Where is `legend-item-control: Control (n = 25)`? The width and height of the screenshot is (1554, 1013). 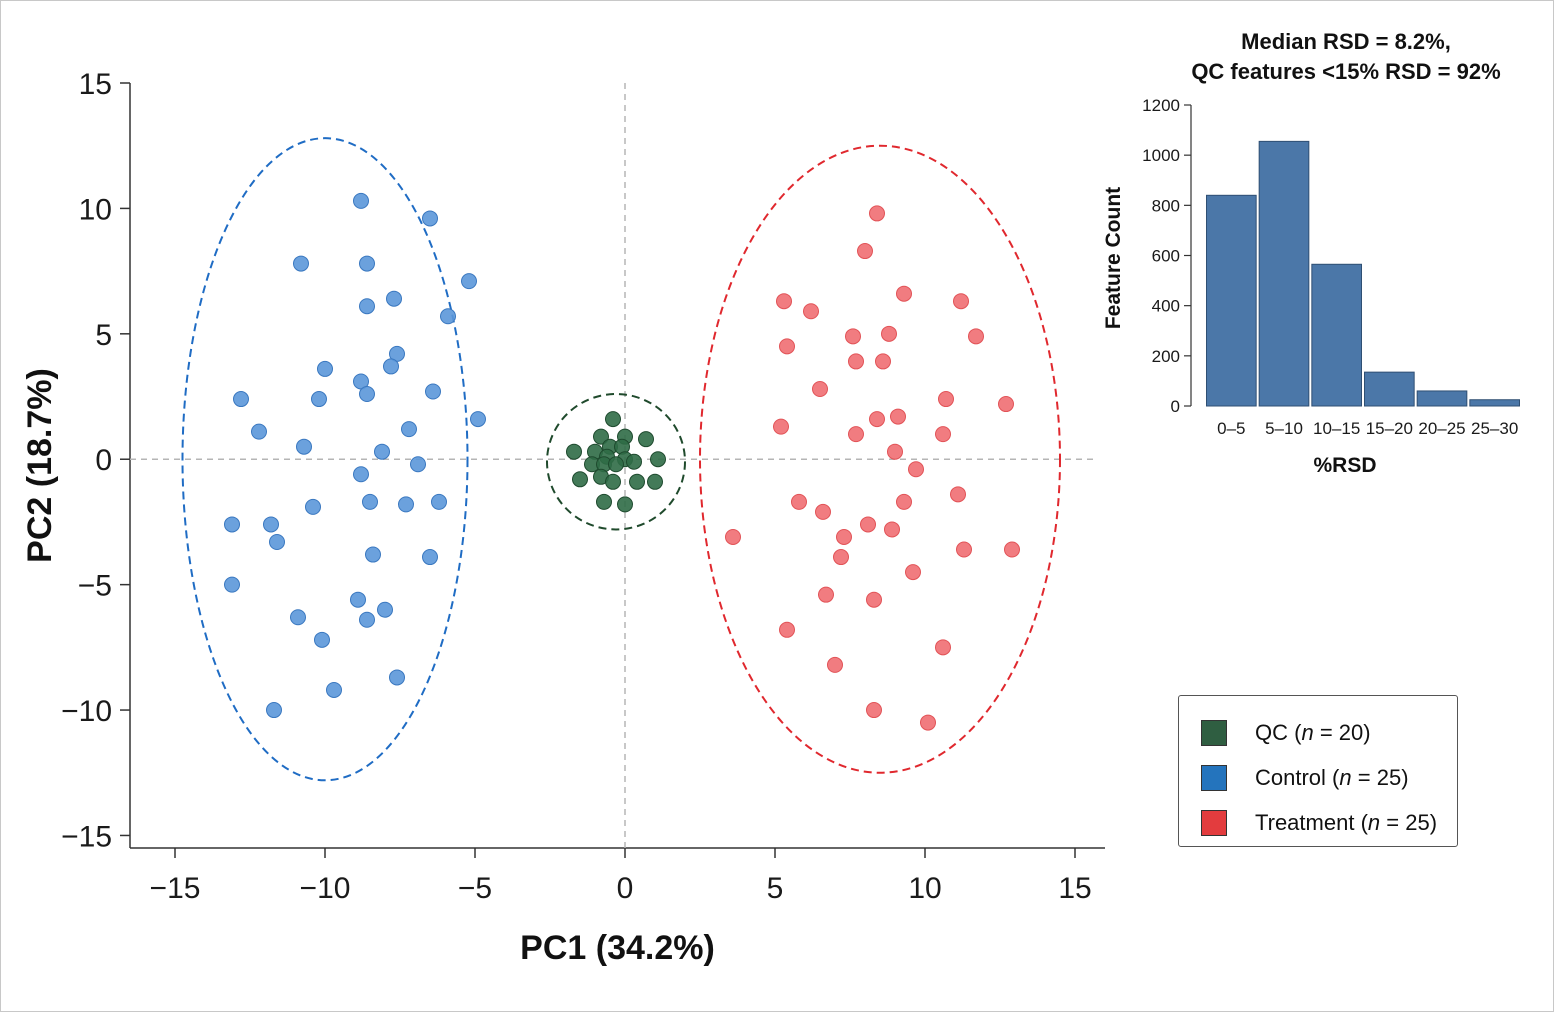
legend-item-control: Control (n = 25) is located at coordinates (1318, 777).